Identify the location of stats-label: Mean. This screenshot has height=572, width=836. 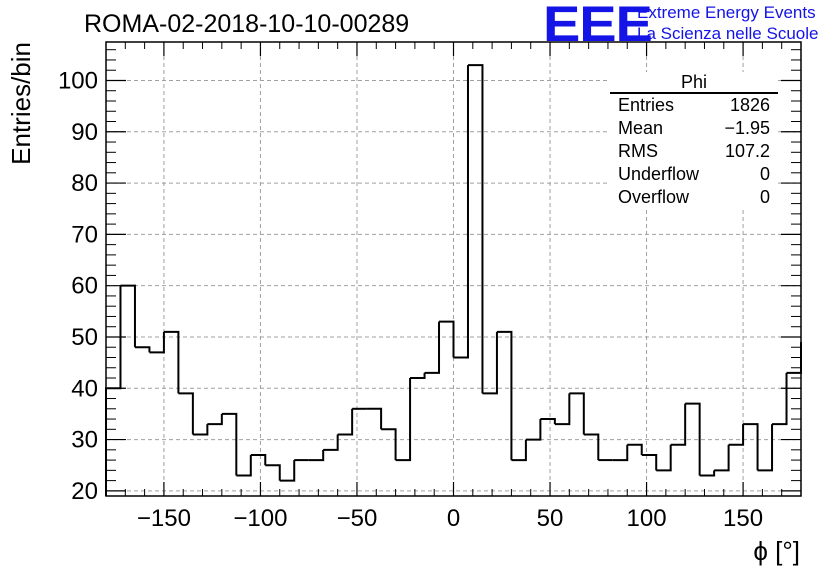
(641, 128).